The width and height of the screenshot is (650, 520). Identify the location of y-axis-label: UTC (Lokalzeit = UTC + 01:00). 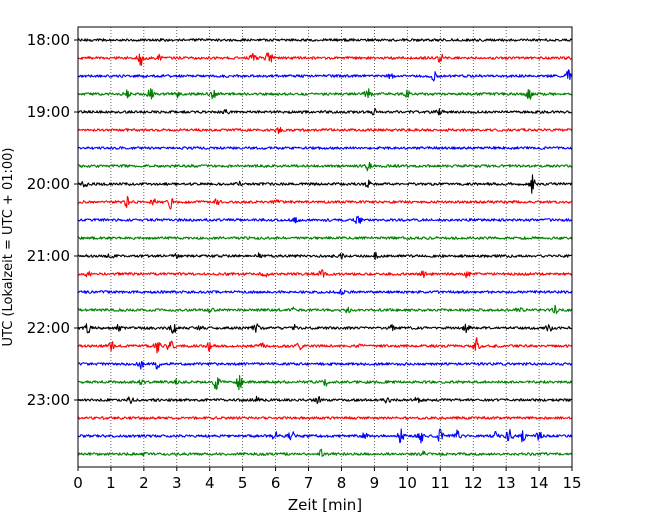
(8, 247).